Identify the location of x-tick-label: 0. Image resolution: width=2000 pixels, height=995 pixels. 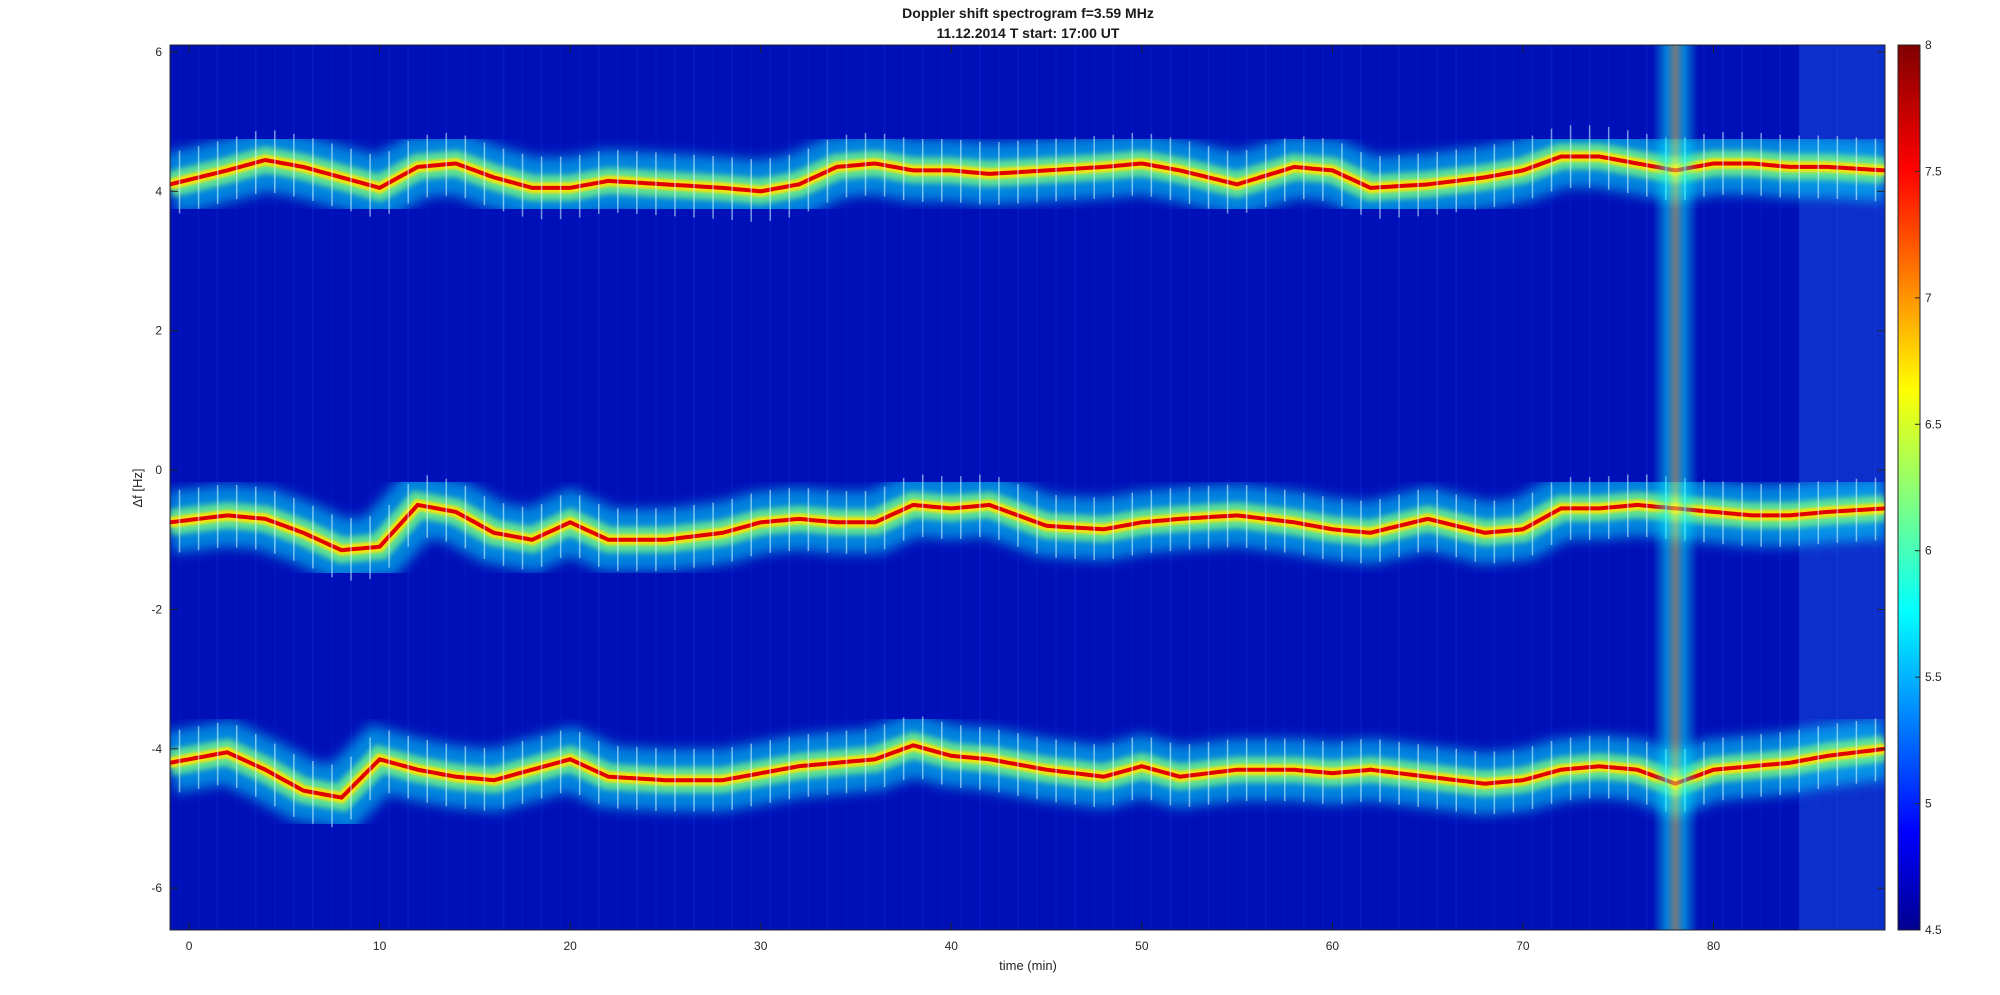
(189, 946).